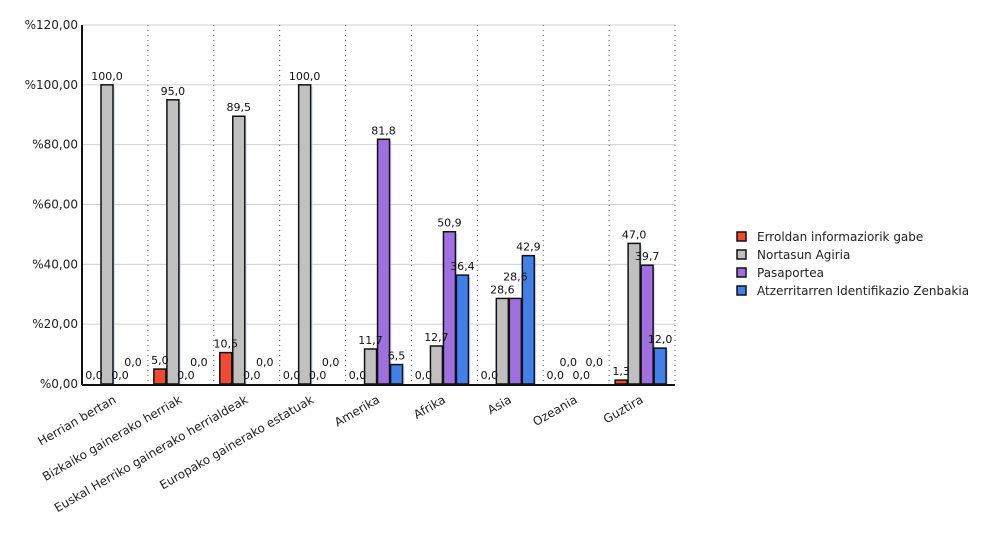 The width and height of the screenshot is (1000, 554). Describe the element at coordinates (528, 247) in the screenshot. I see `data-label: 42,9` at that location.